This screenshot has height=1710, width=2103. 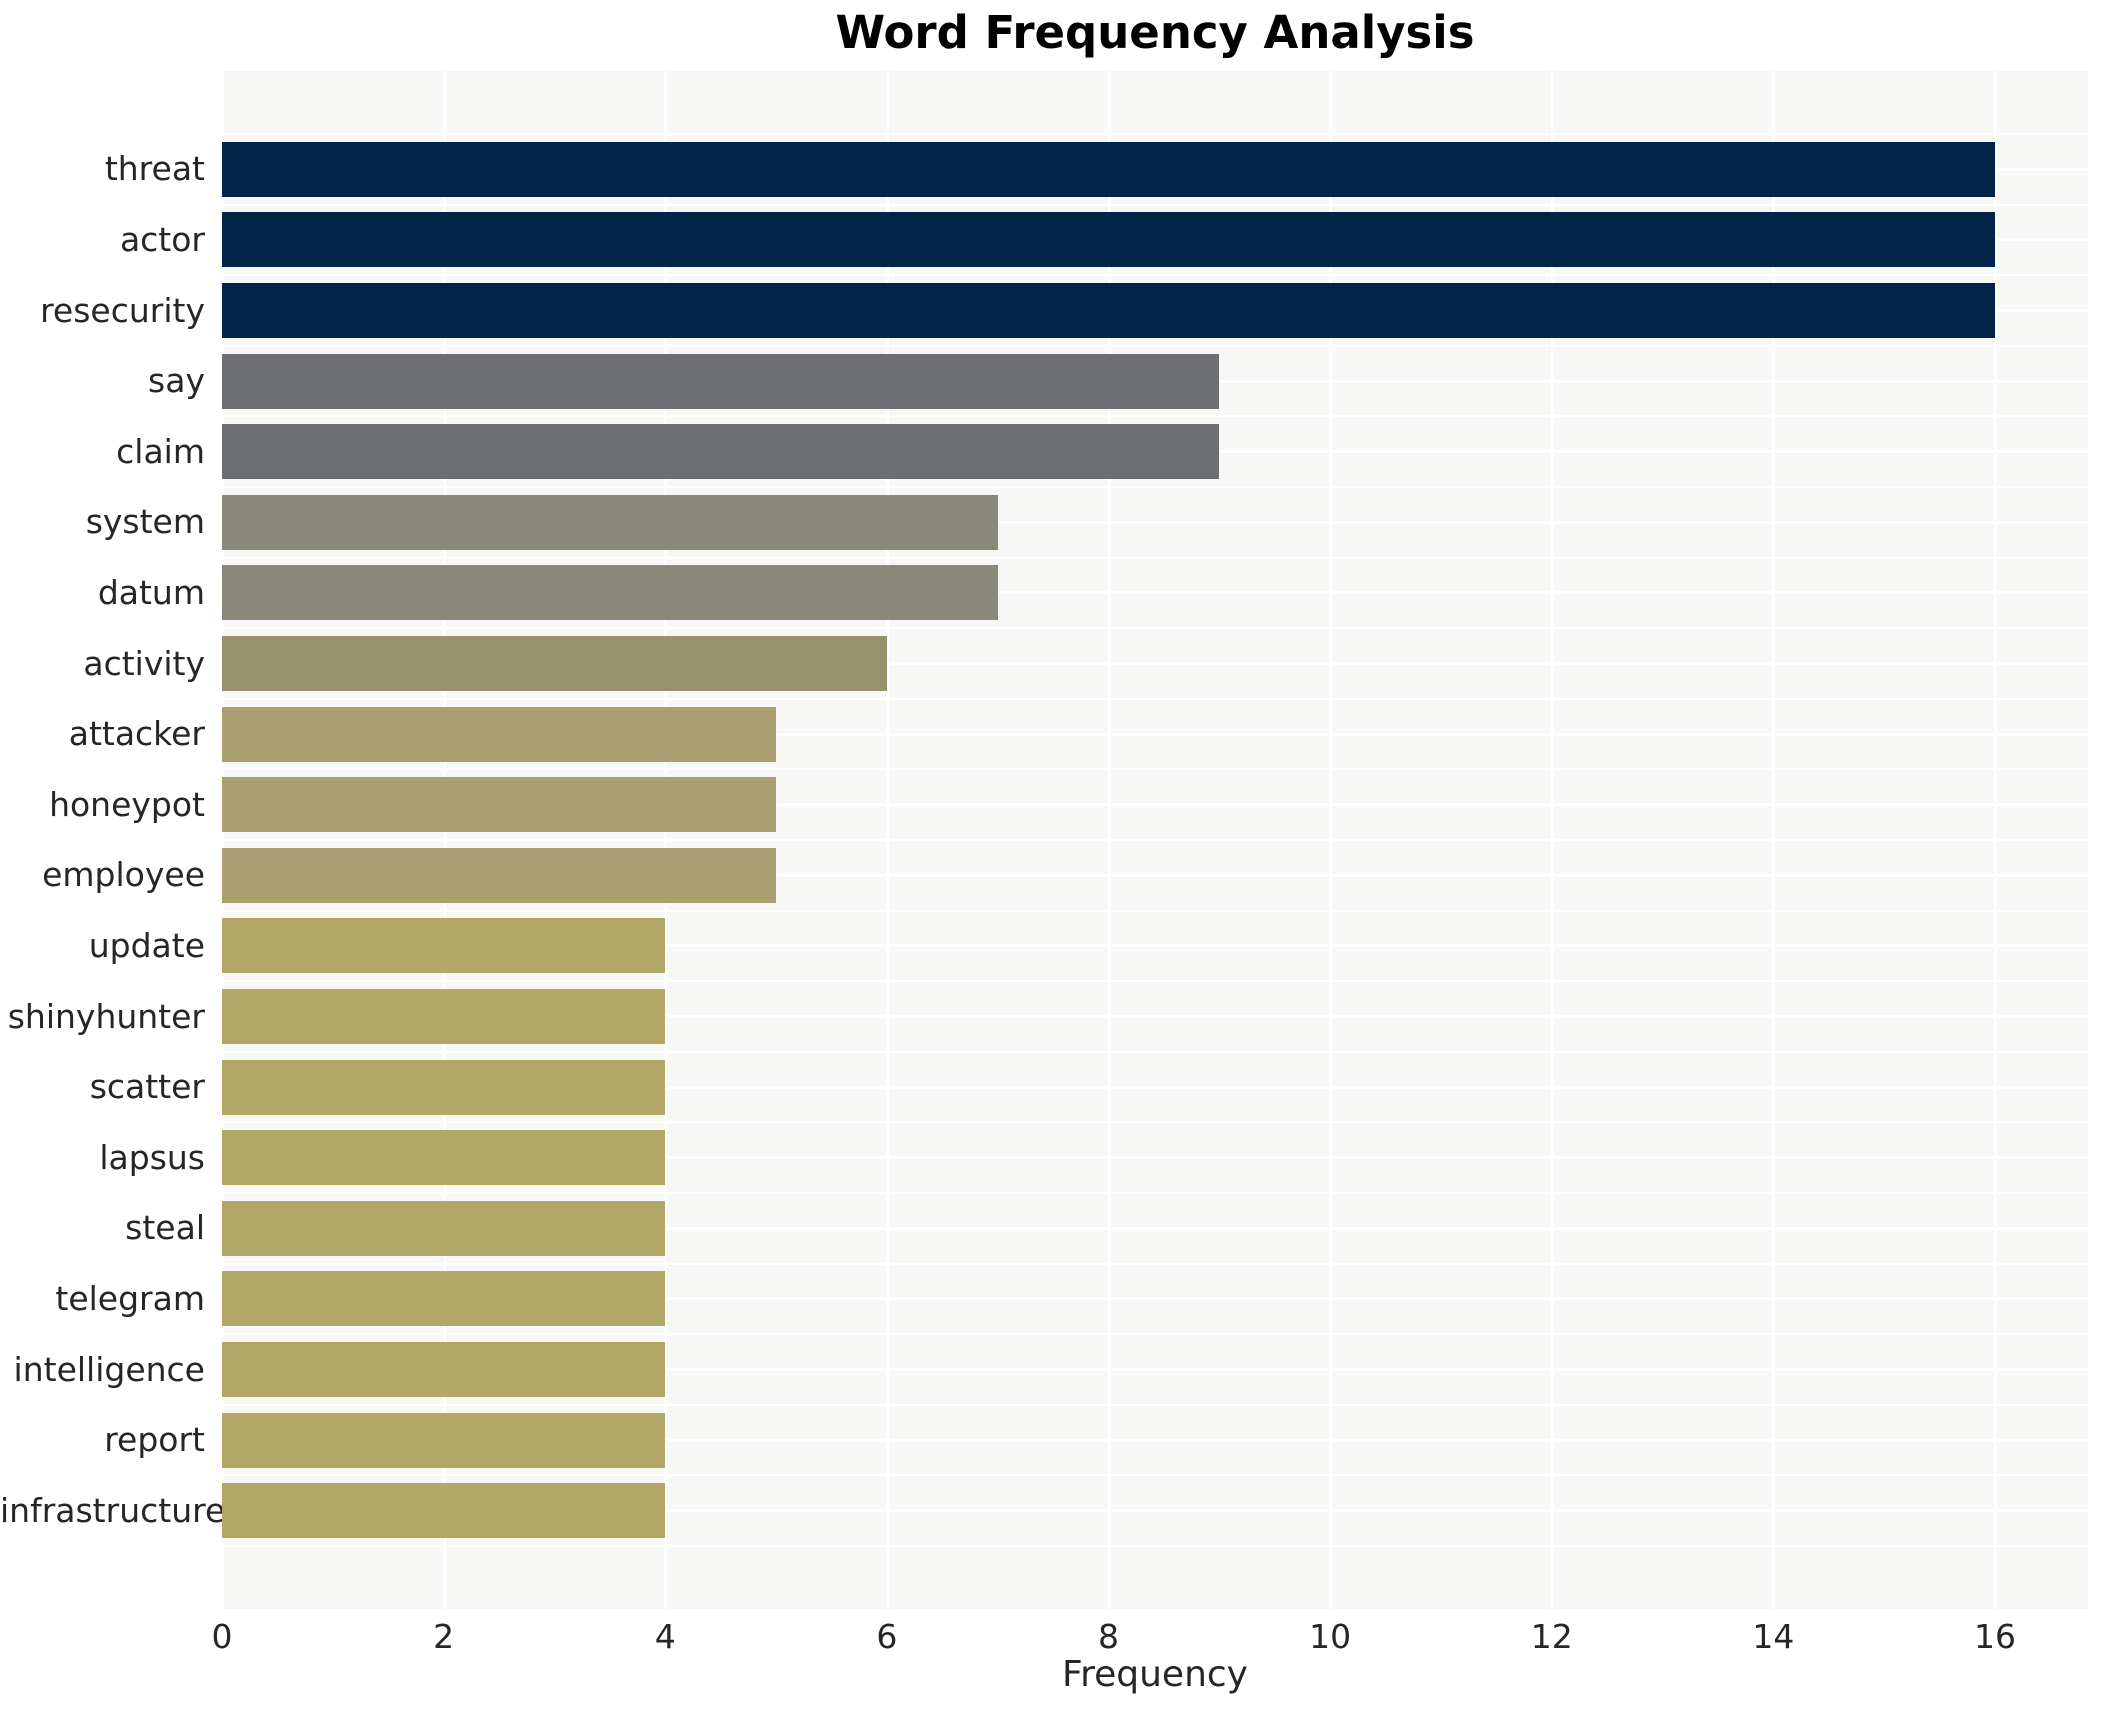 I want to click on x-tick-14: 14, so click(x=1773, y=1636).